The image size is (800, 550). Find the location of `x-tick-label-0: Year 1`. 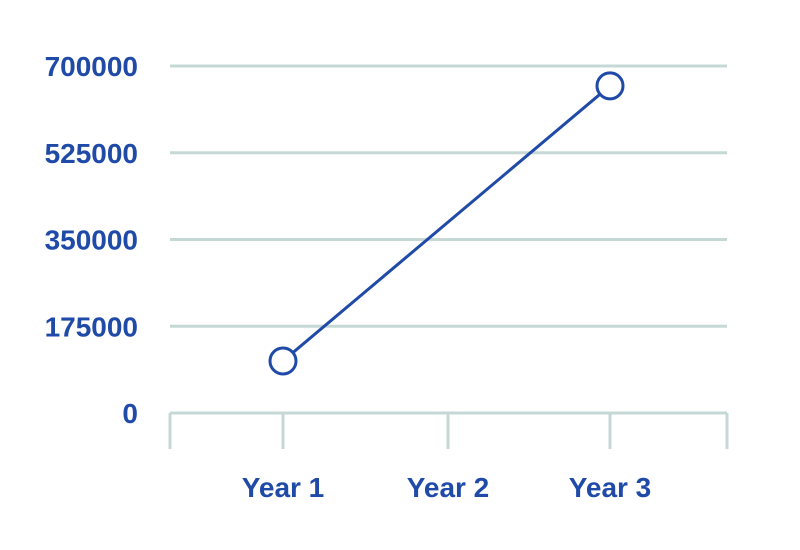

x-tick-label-0: Year 1 is located at coordinates (283, 487).